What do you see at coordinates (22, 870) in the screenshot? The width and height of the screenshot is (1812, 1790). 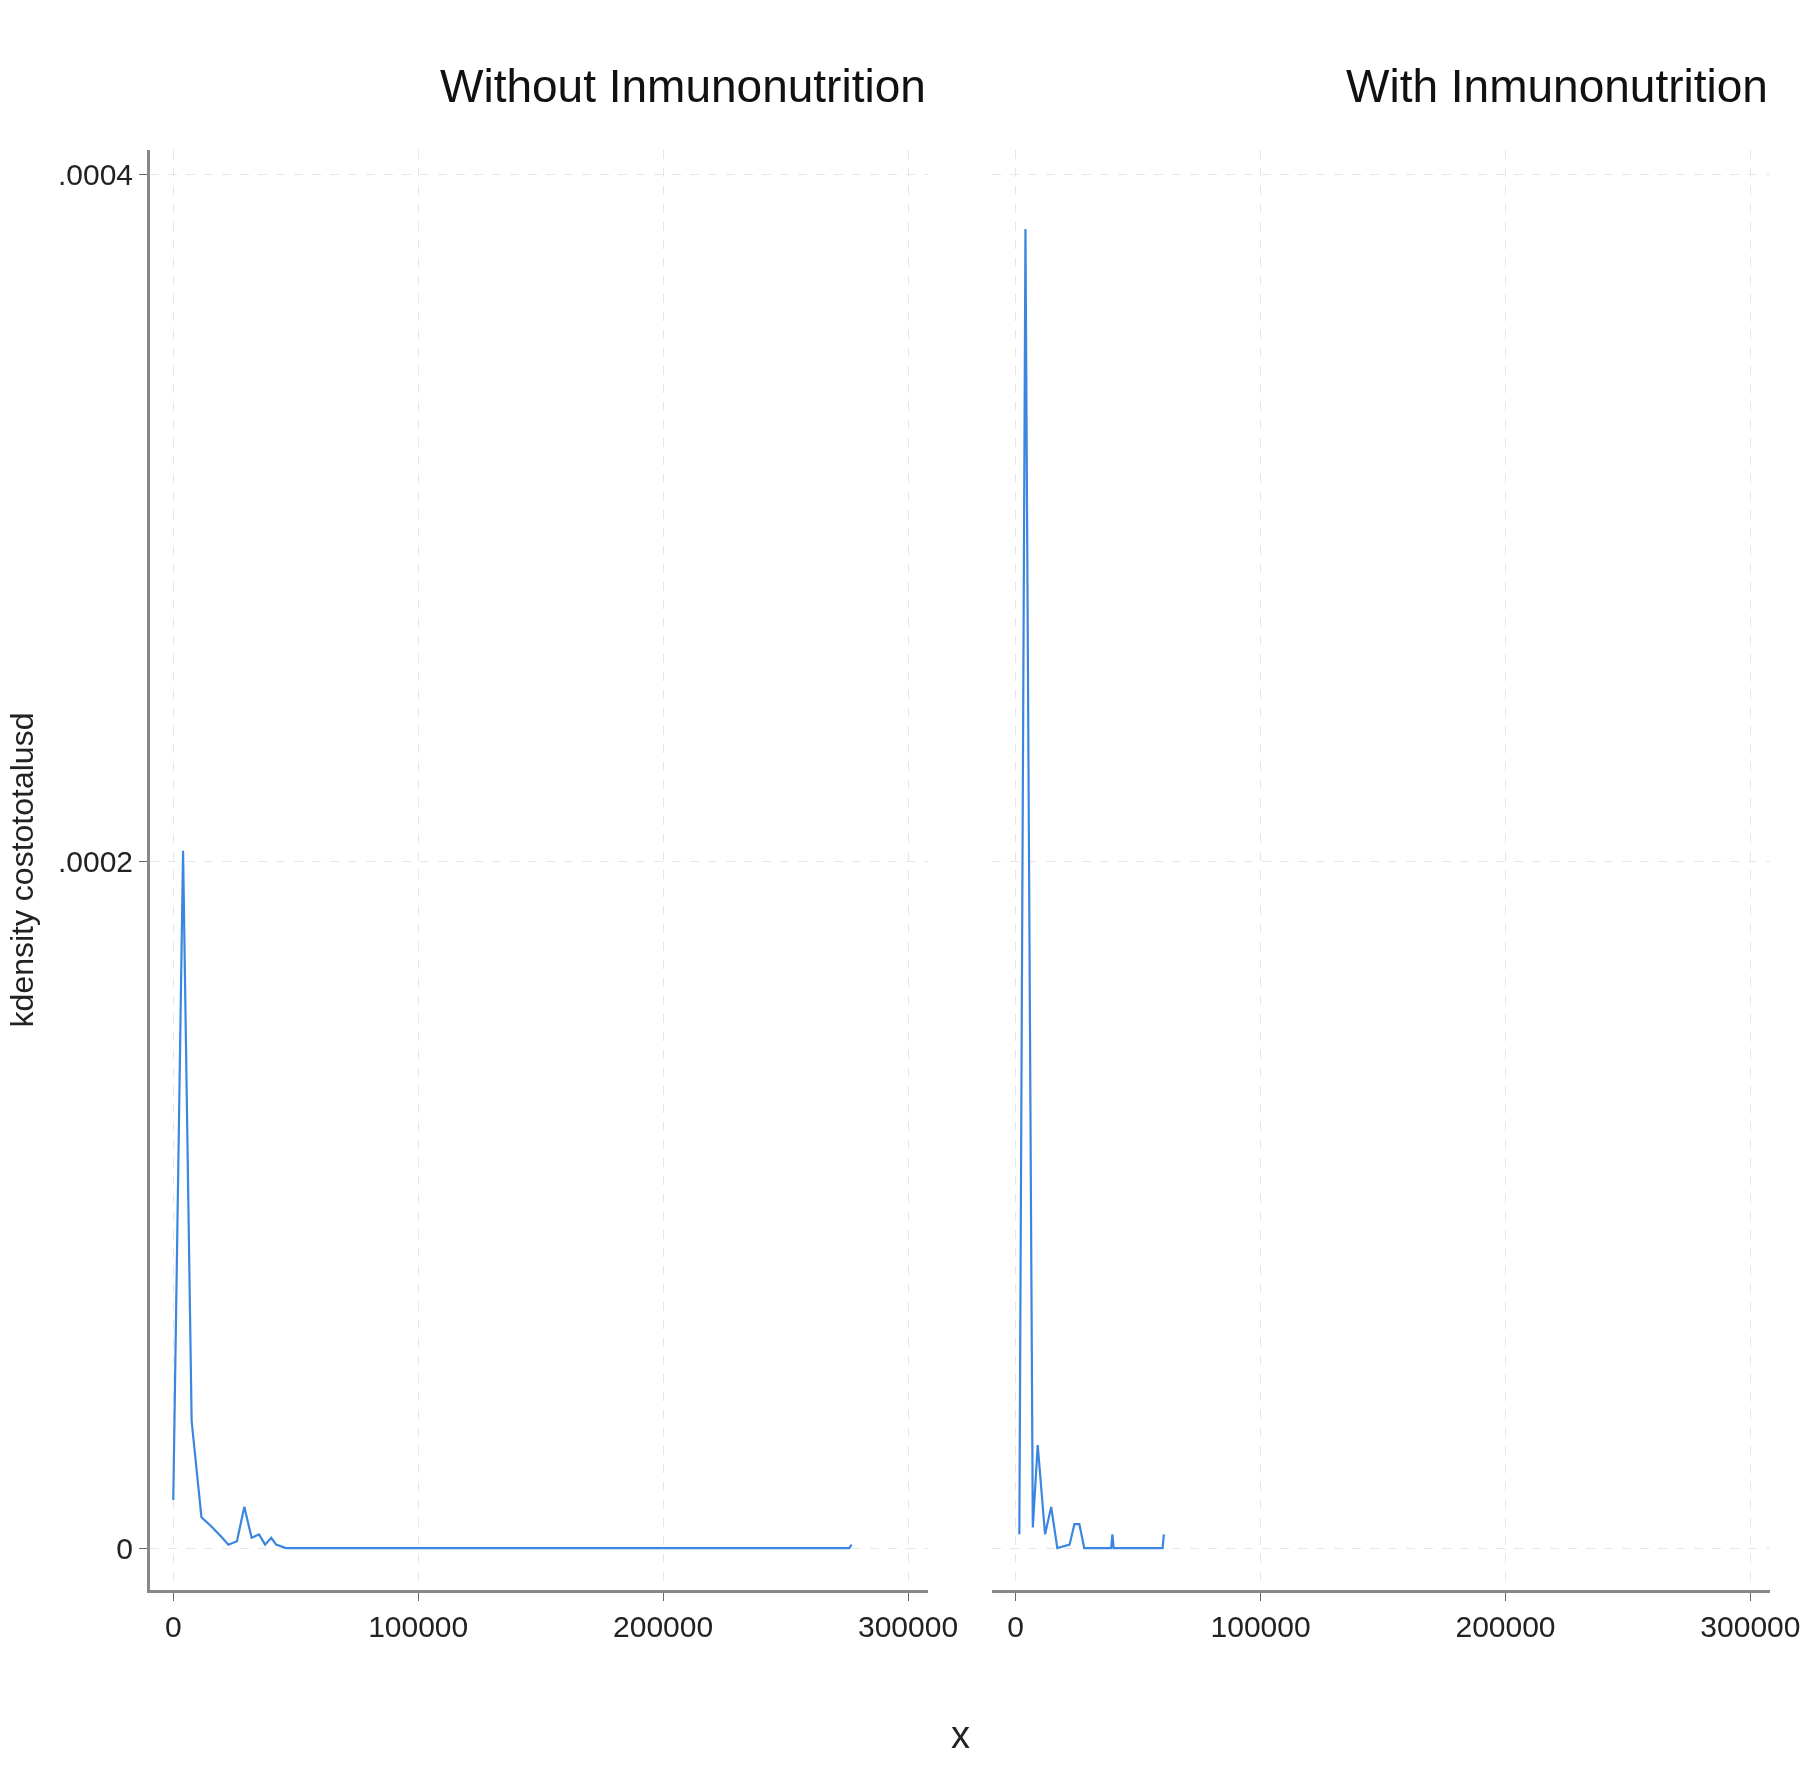 I see `y-axis-title: kdensity costototalusd` at bounding box center [22, 870].